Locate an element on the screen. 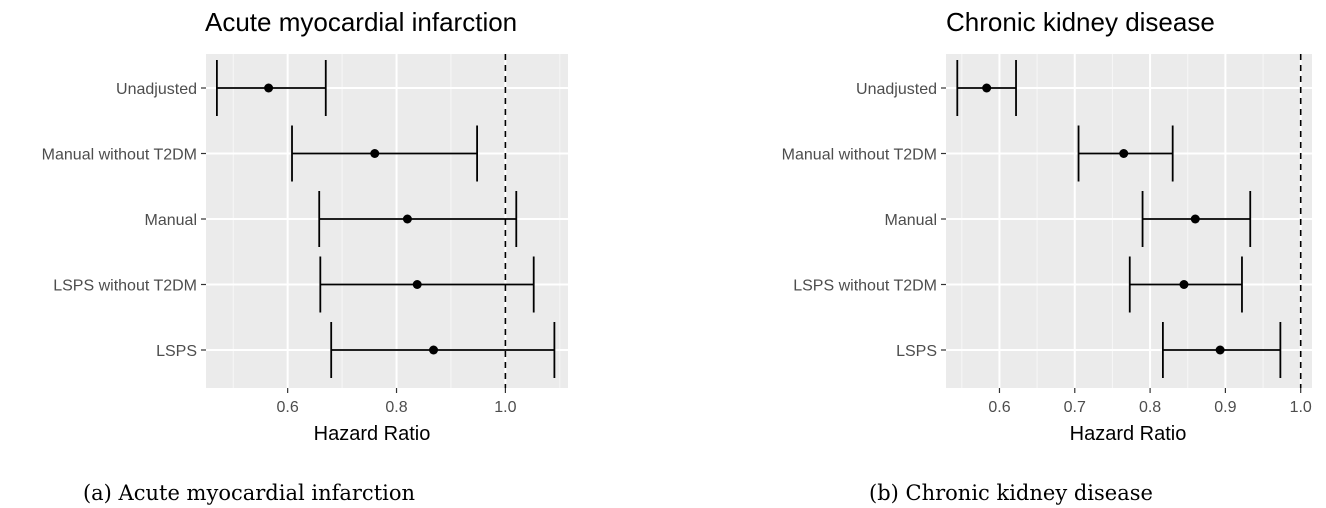 This screenshot has width=1326, height=508. chart-title: Acute myocardial infarction is located at coordinates (361, 22).